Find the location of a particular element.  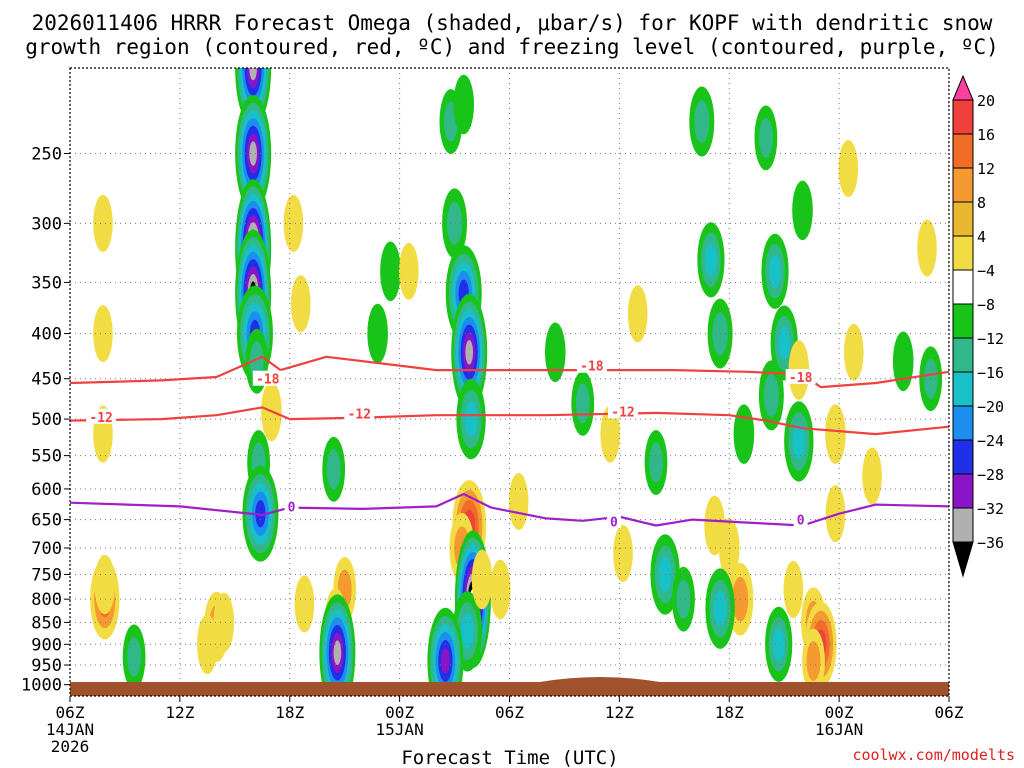

x-tick-label: 18Z is located at coordinates (289, 712).